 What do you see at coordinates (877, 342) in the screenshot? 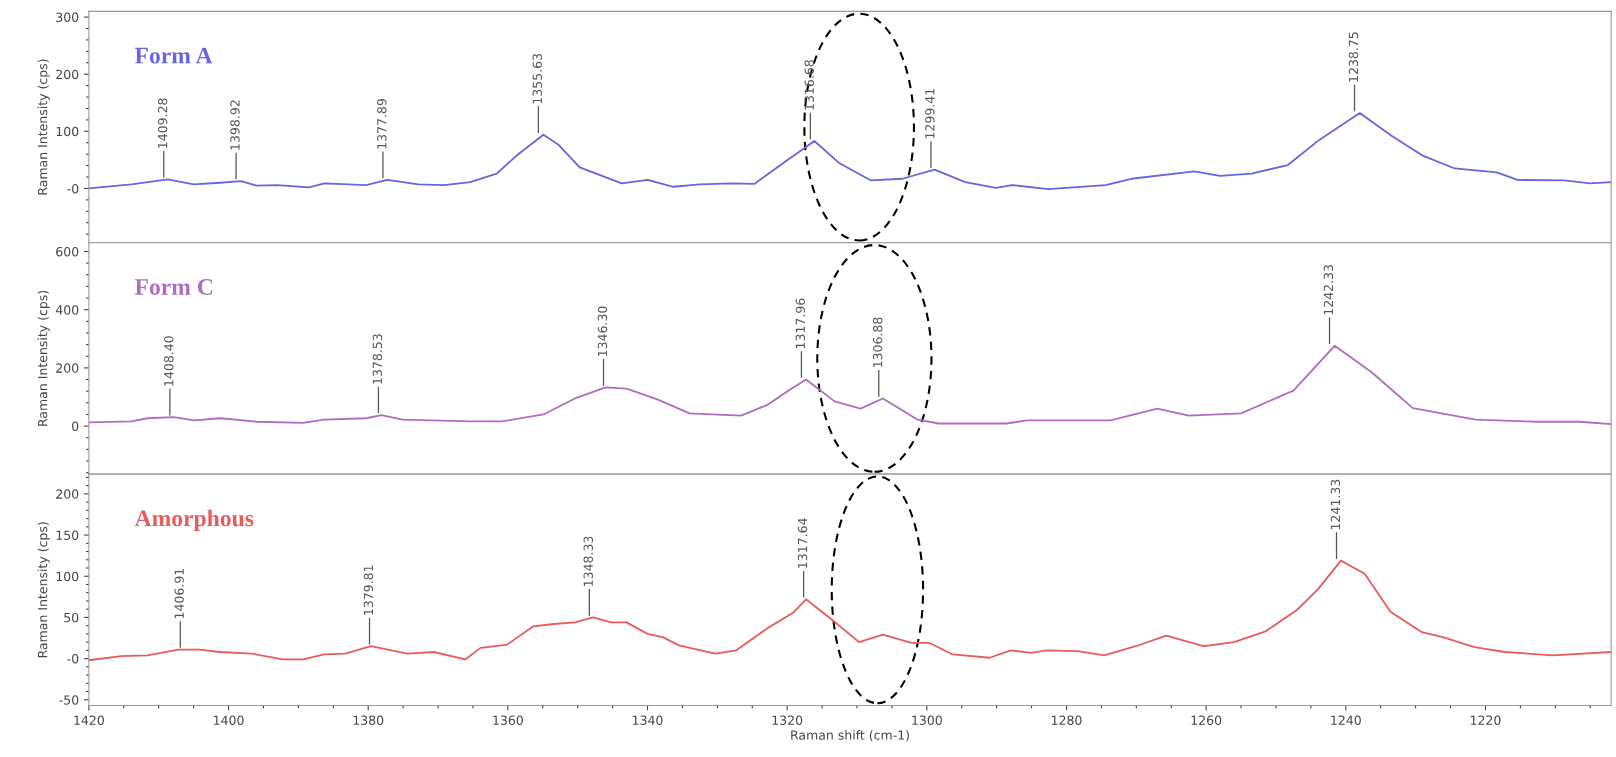
I see `annotation: 1306.88` at bounding box center [877, 342].